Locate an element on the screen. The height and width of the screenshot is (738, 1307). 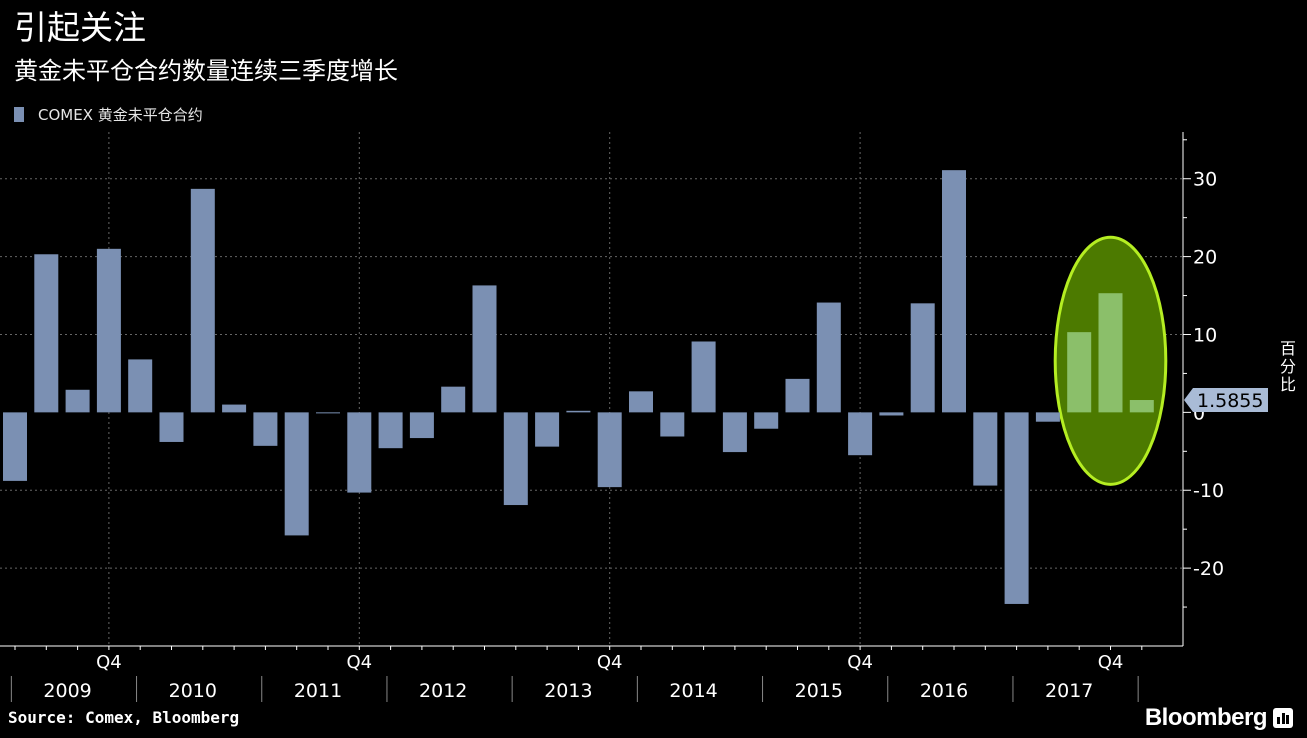
x-year-label: 2016 is located at coordinates (944, 691).